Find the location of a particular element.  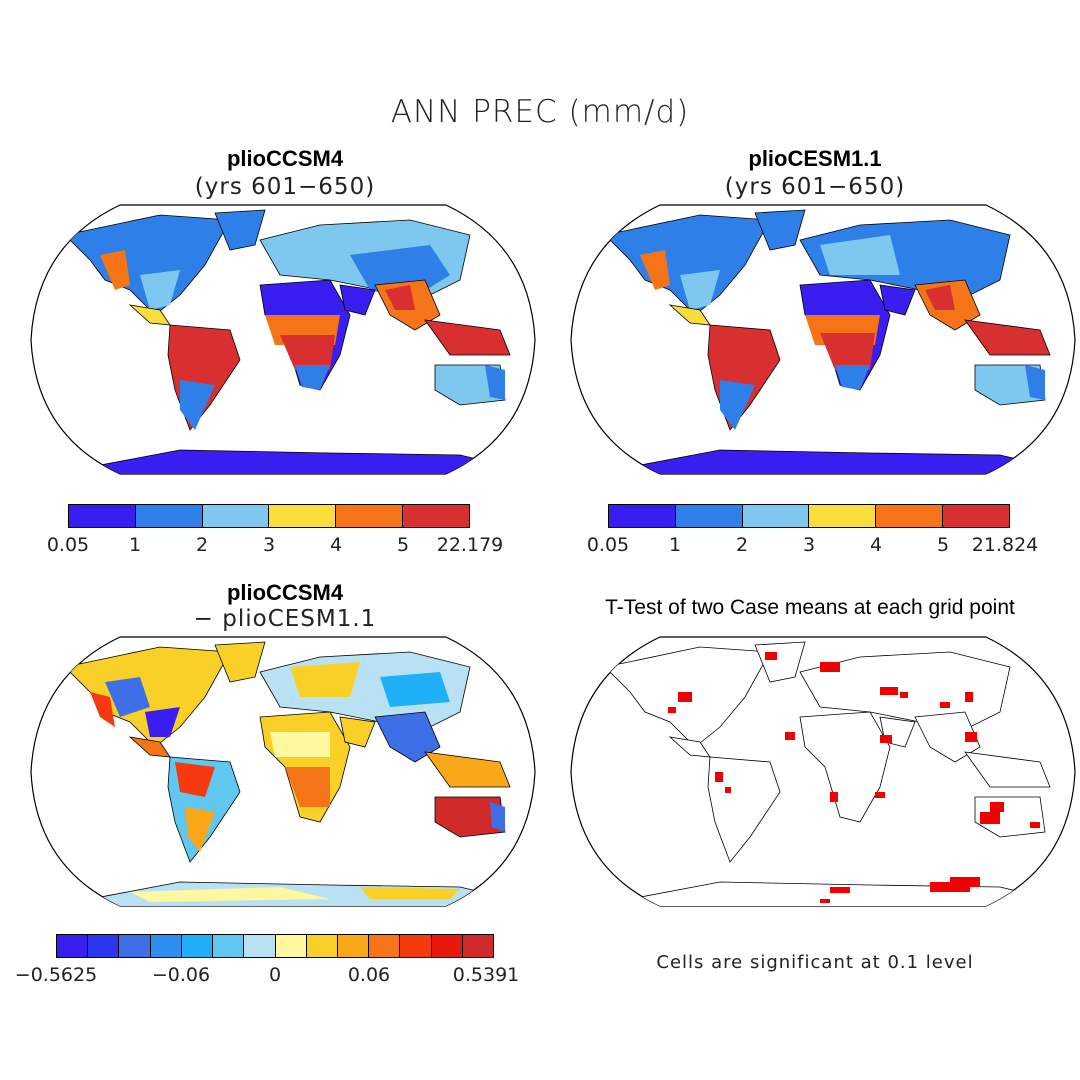

panel-title-top-right: plioCESM1.1 is located at coordinates (815, 158).